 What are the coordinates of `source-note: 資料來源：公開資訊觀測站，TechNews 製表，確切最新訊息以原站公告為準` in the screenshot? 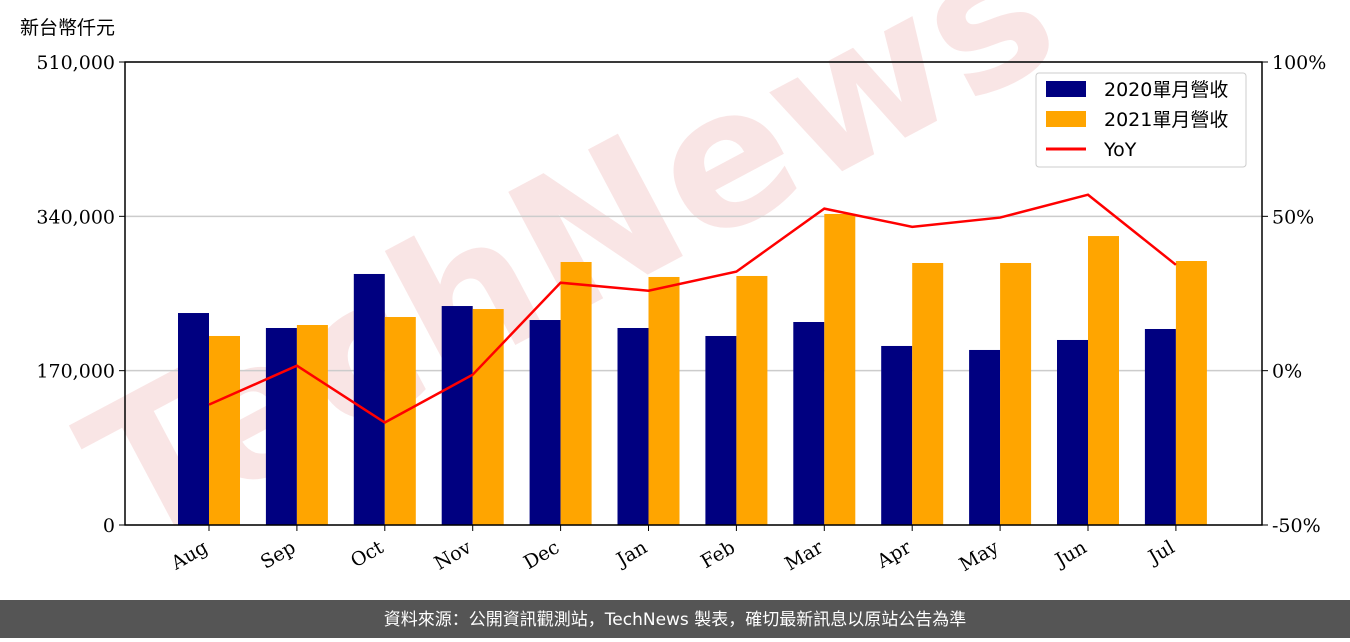 It's located at (675, 620).